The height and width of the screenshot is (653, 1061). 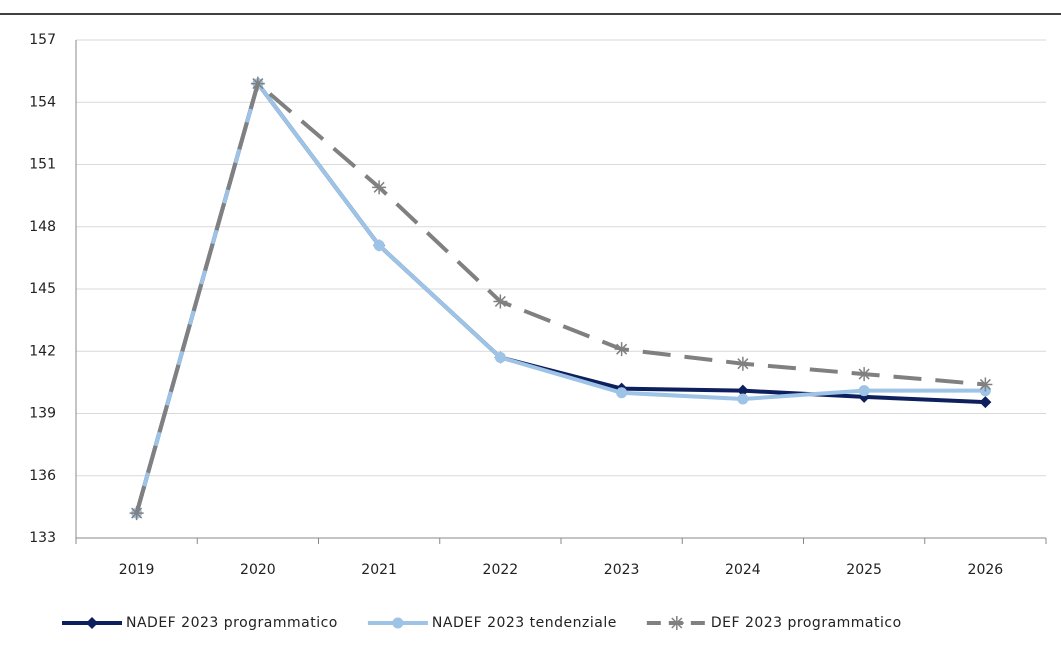 I want to click on y-tick-label: 151, so click(x=42, y=165).